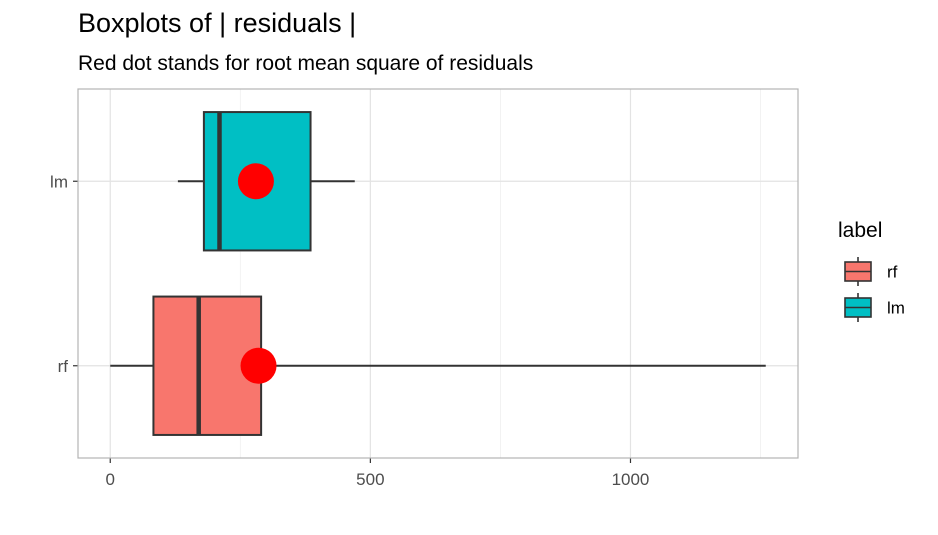 This screenshot has width=938, height=535. I want to click on legend: label rf lm, so click(871, 270).